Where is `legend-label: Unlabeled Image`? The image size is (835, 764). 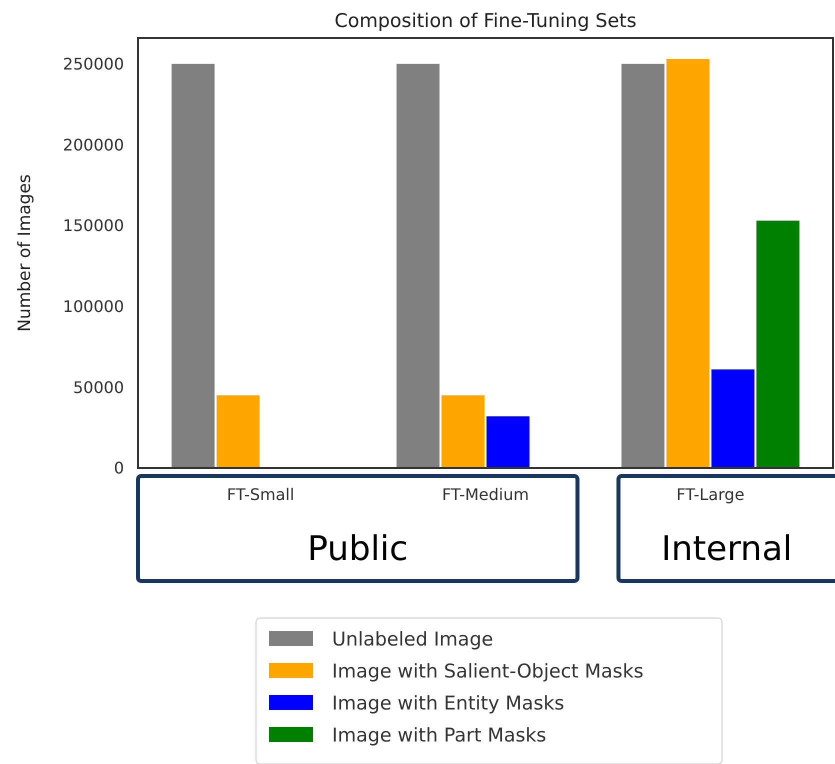
legend-label: Unlabeled Image is located at coordinates (413, 639).